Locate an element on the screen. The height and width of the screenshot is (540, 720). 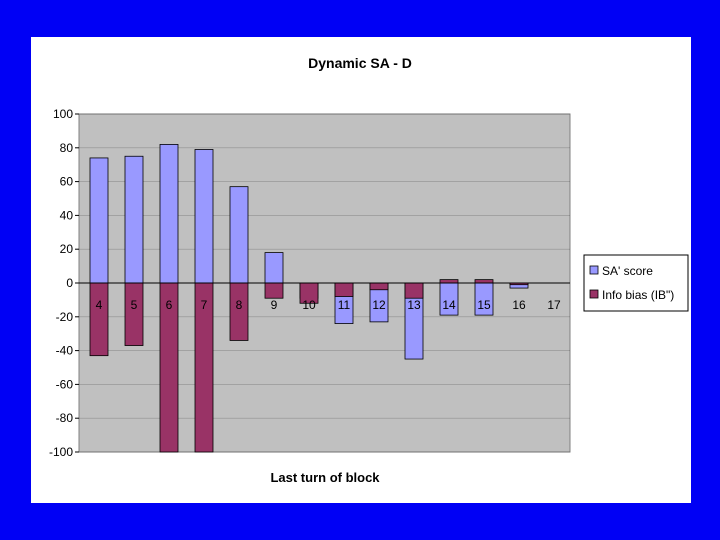
x-tick-label: 14 is located at coordinates (449, 305).